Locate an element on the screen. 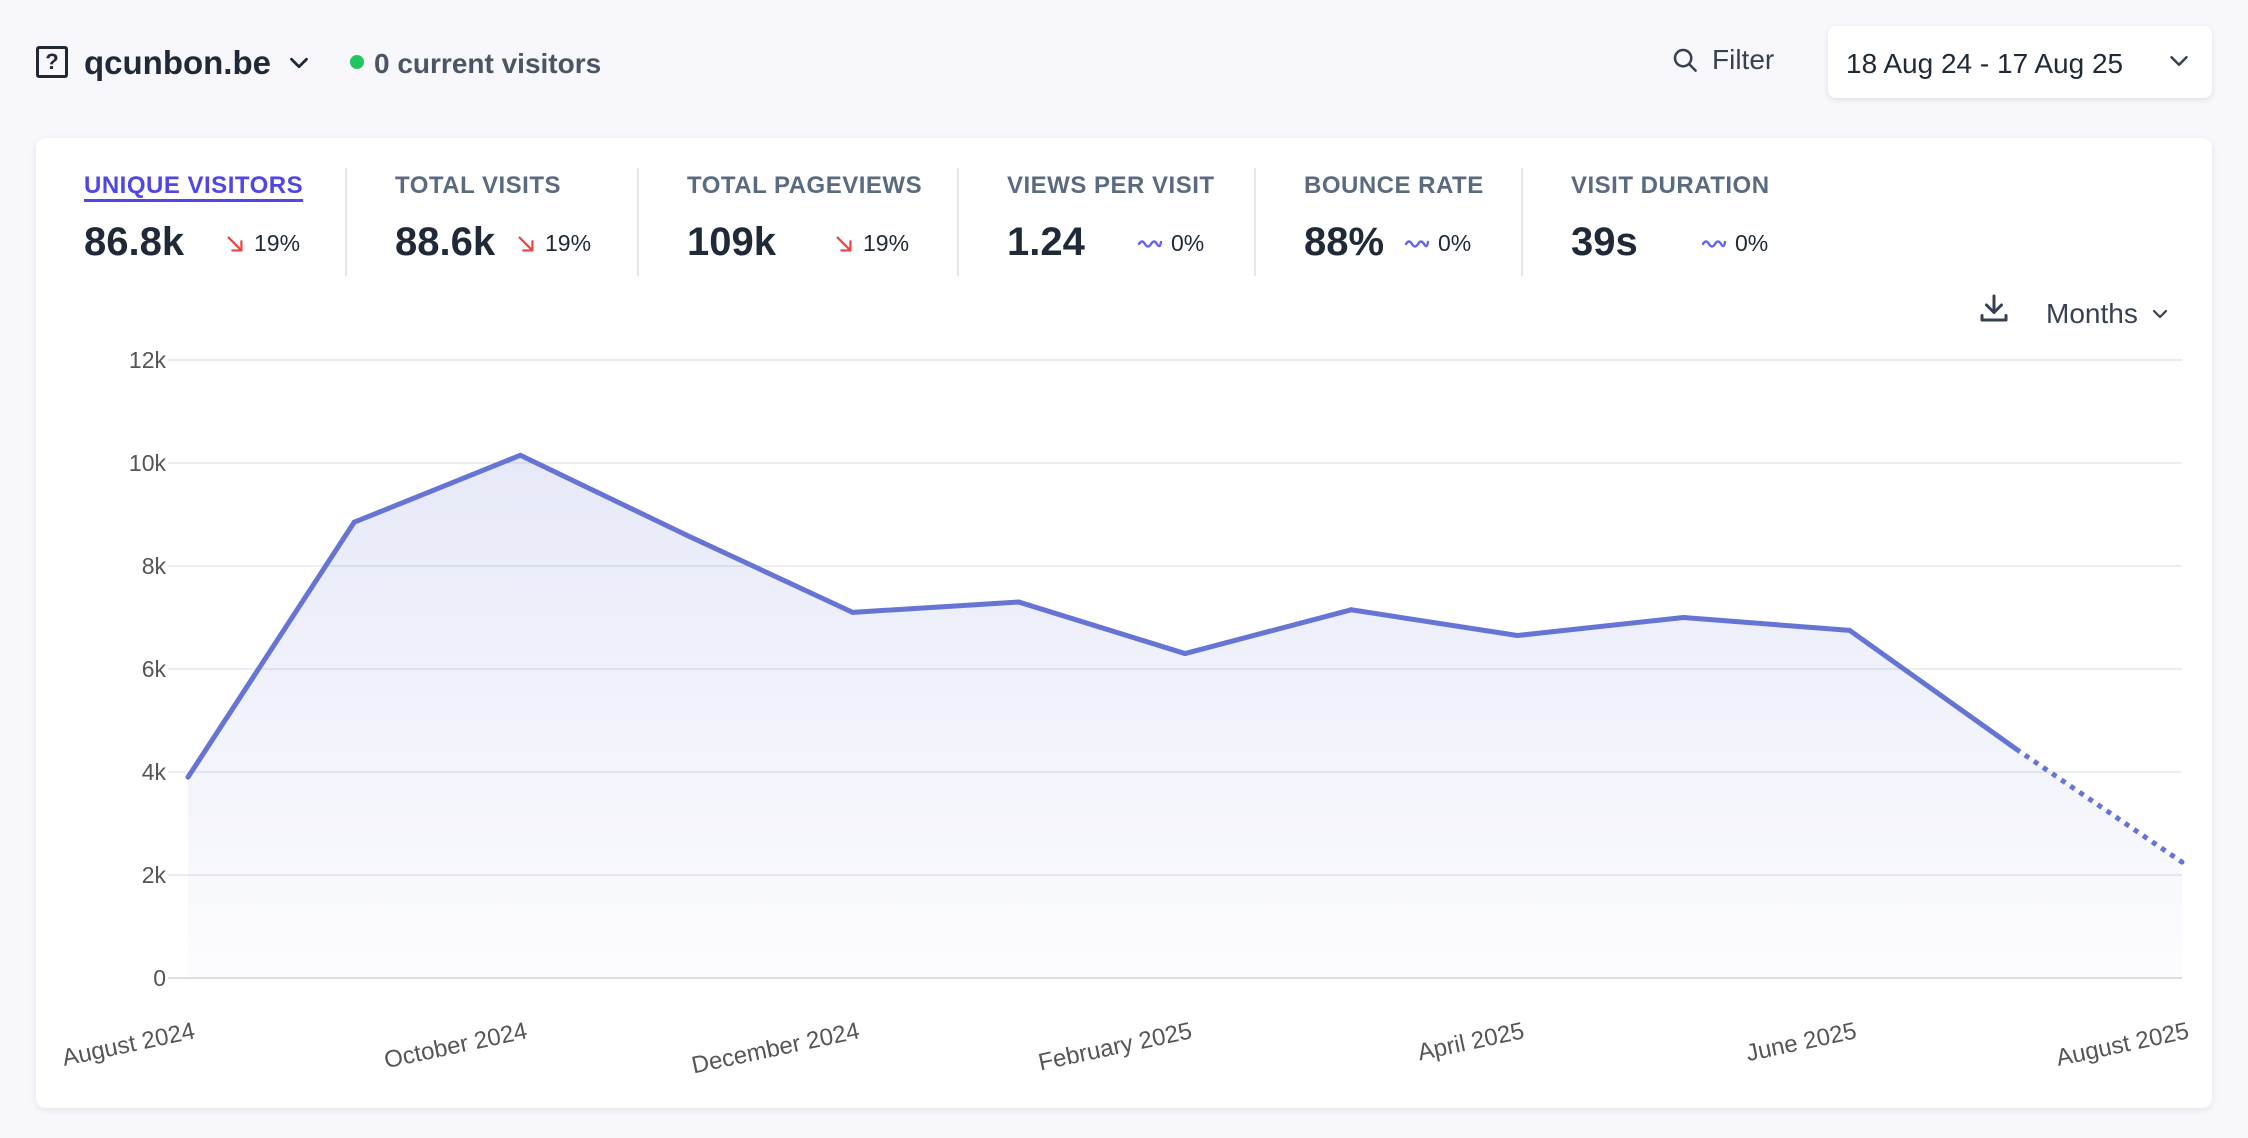  metric-unique-visitors: UNIQUE VISITORS 86.8k 19% is located at coordinates (194, 218).